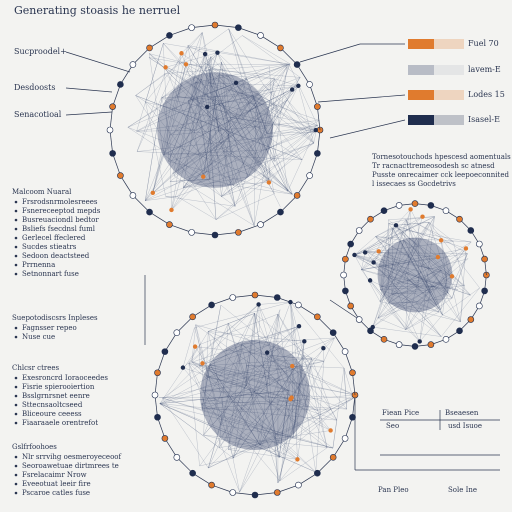 This screenshot has width=512, height=512. I want to click on core, so click(415, 275).